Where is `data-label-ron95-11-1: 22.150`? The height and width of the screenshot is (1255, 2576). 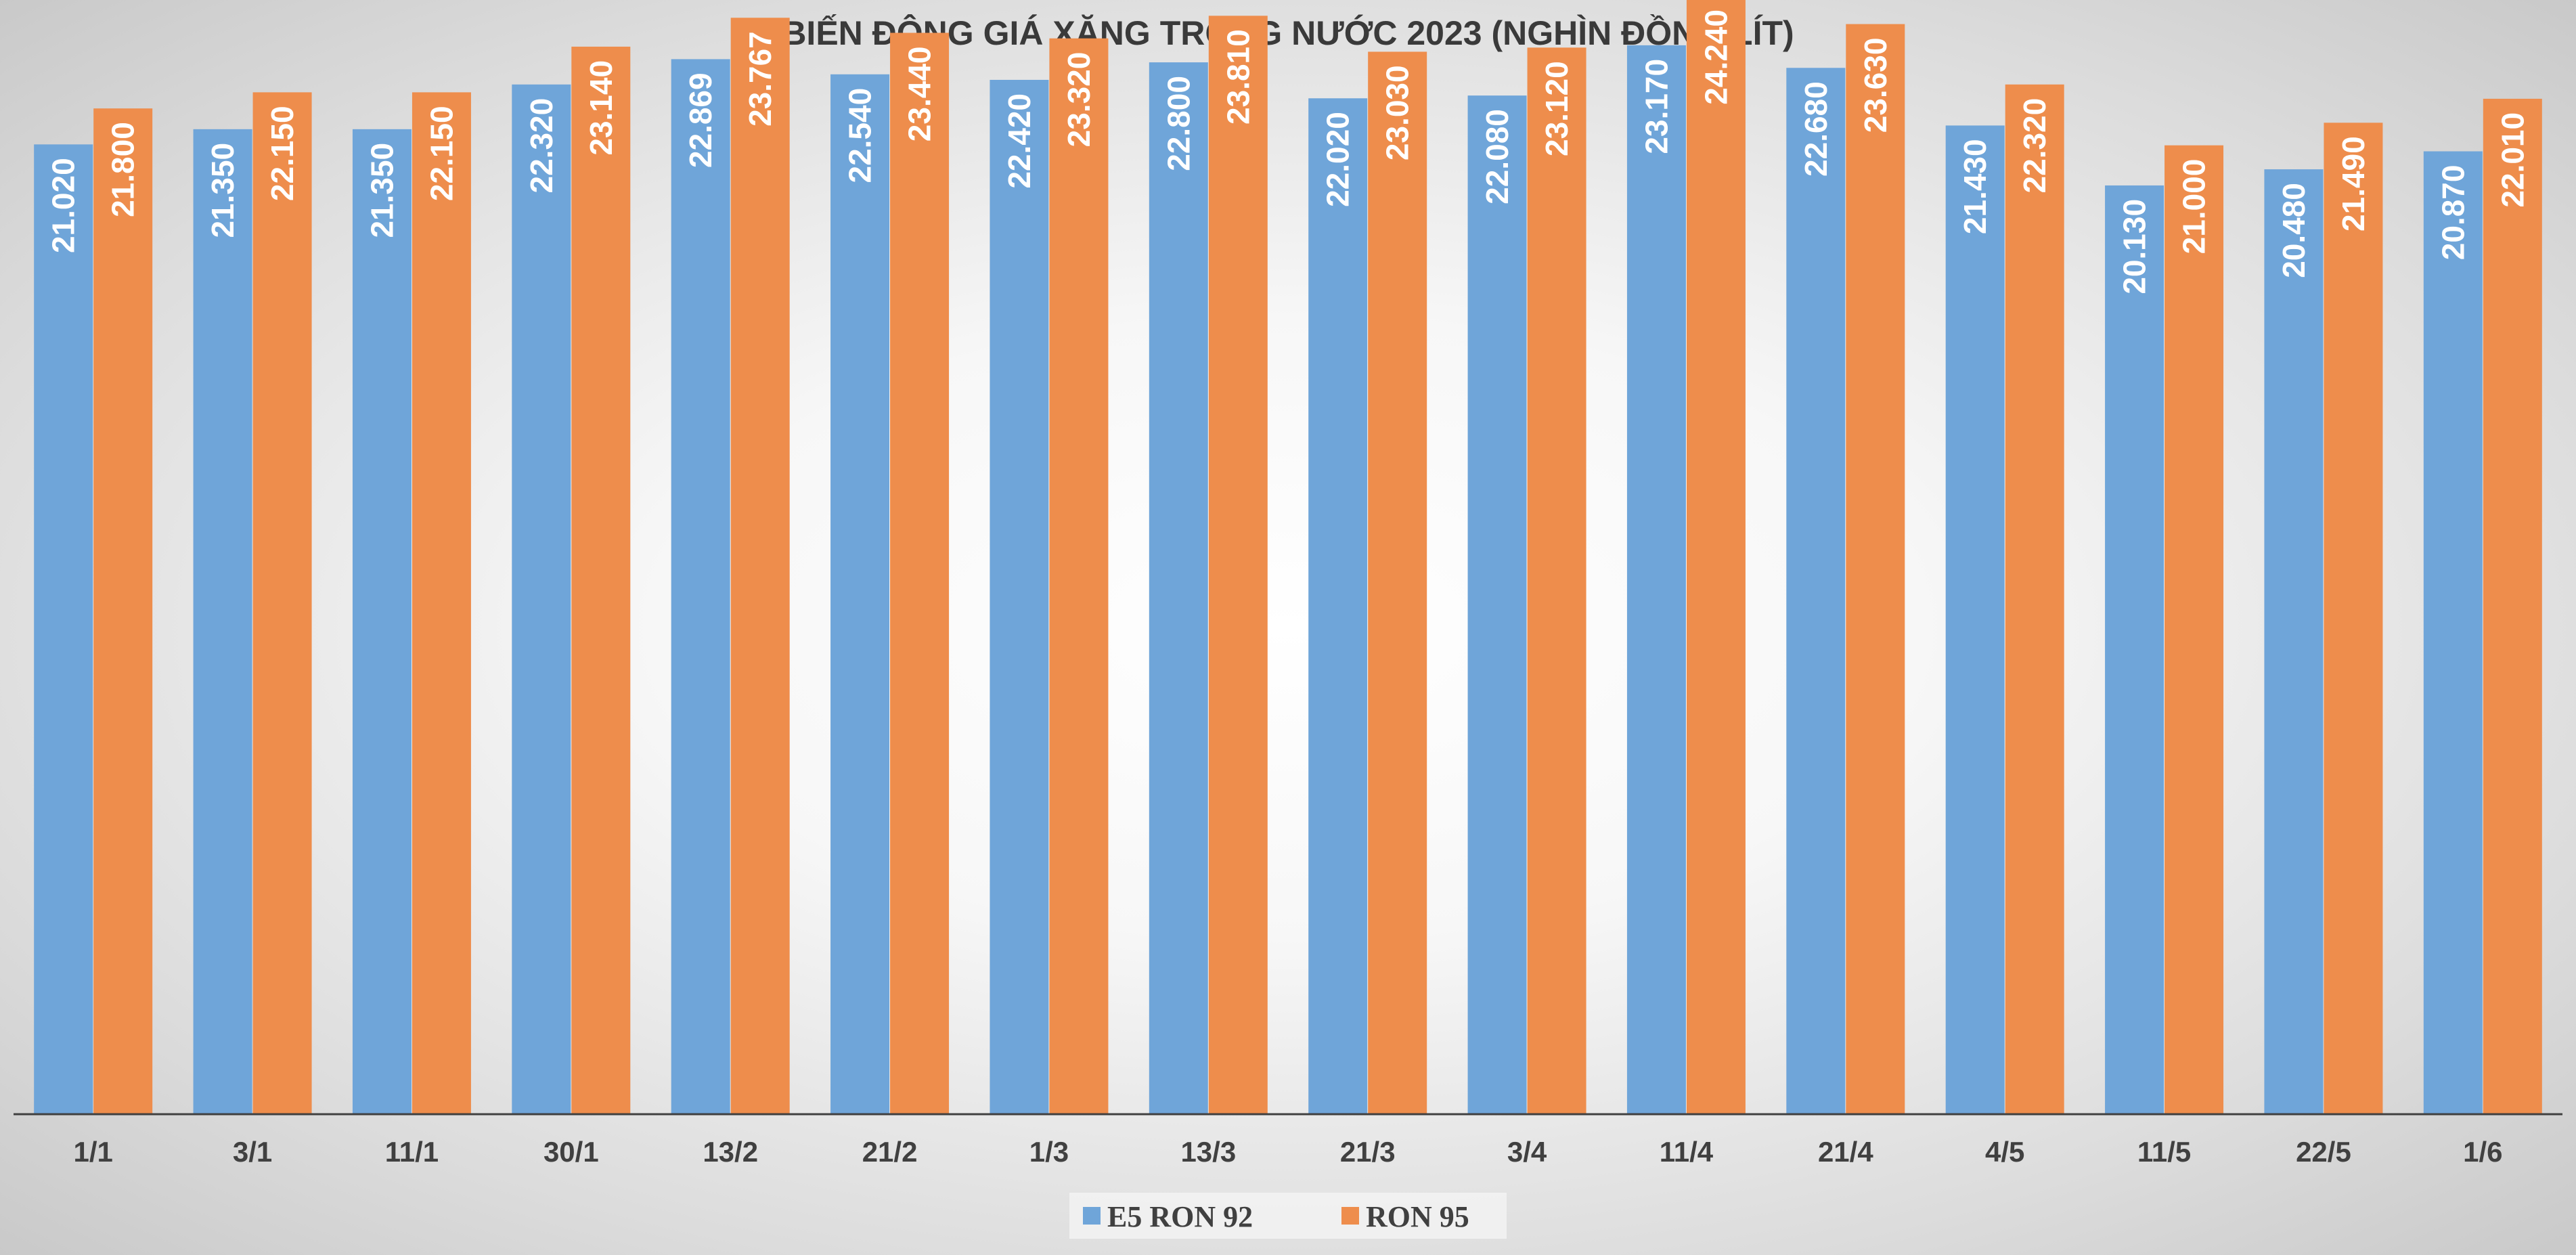 data-label-ron95-11-1: 22.150 is located at coordinates (441, 153).